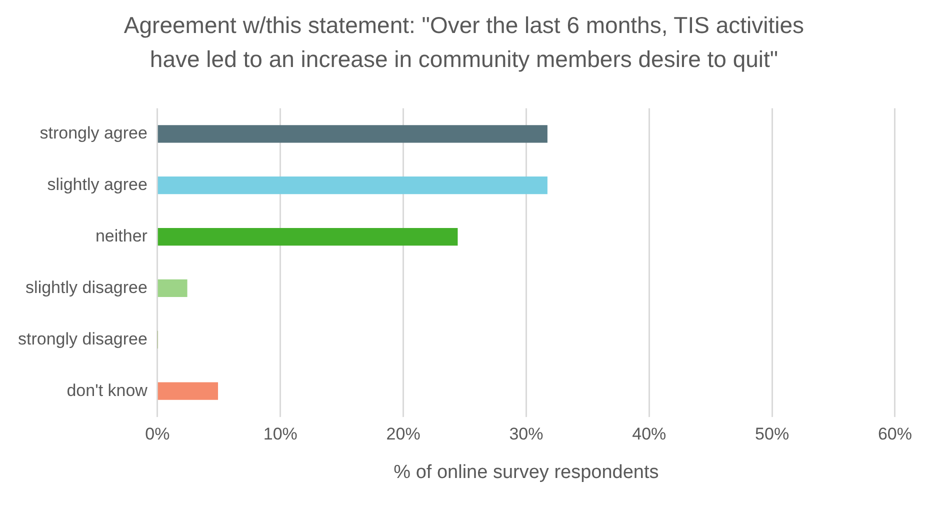  I want to click on y-tick-label: slightly agree, so click(97, 184).